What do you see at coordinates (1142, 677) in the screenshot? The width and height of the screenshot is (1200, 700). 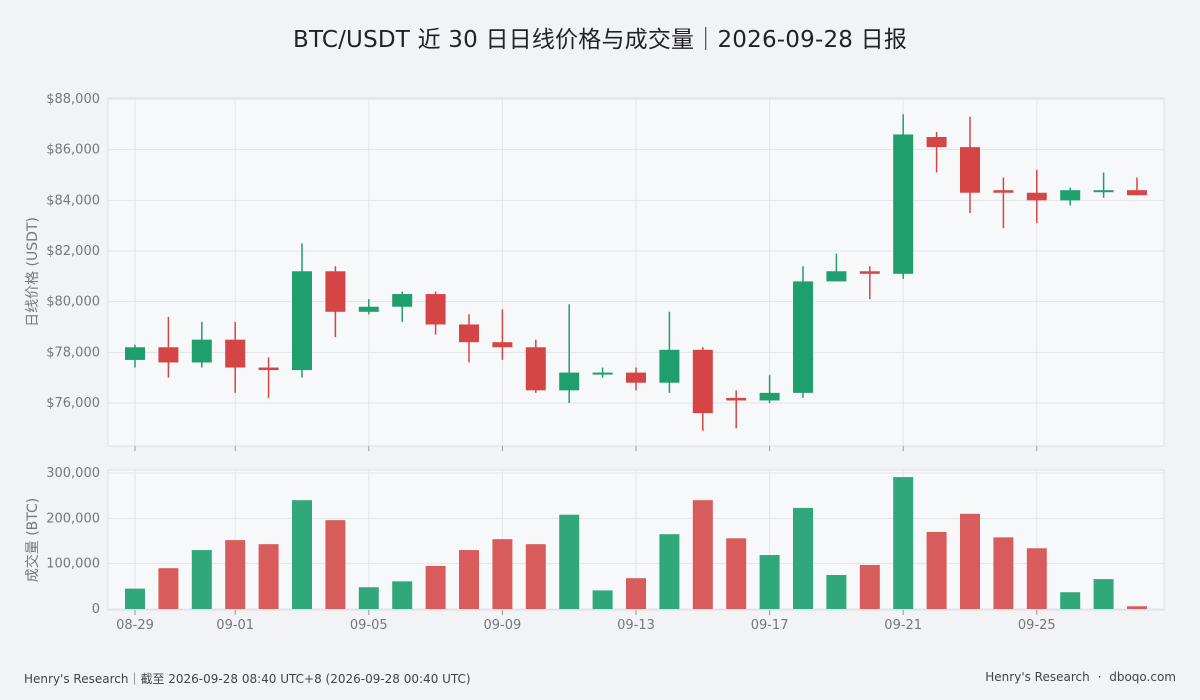 I see `footer-site-link: dboqo.com` at bounding box center [1142, 677].